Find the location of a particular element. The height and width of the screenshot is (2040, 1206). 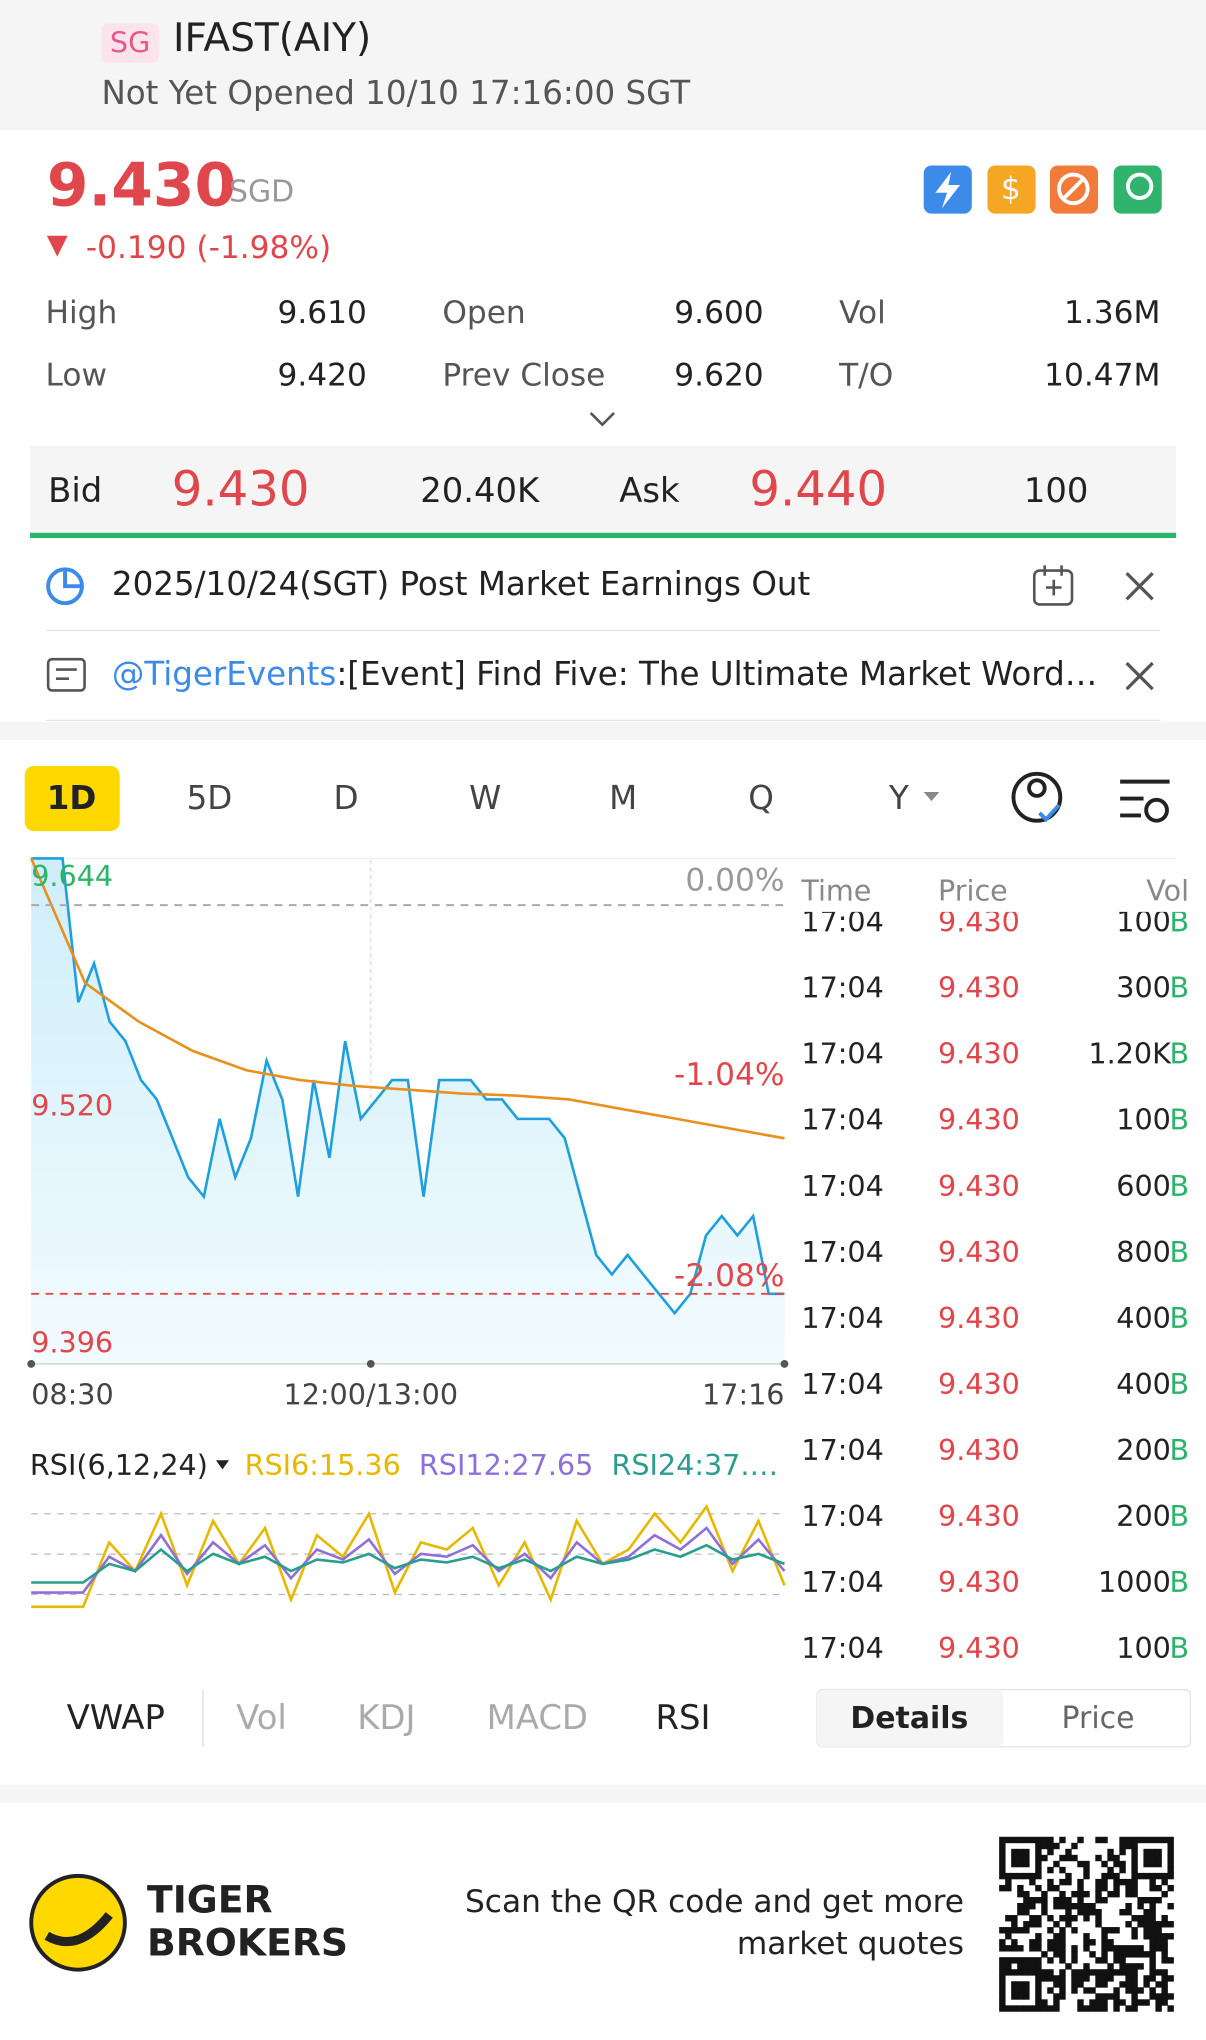

stat-label: High is located at coordinates (82, 313).